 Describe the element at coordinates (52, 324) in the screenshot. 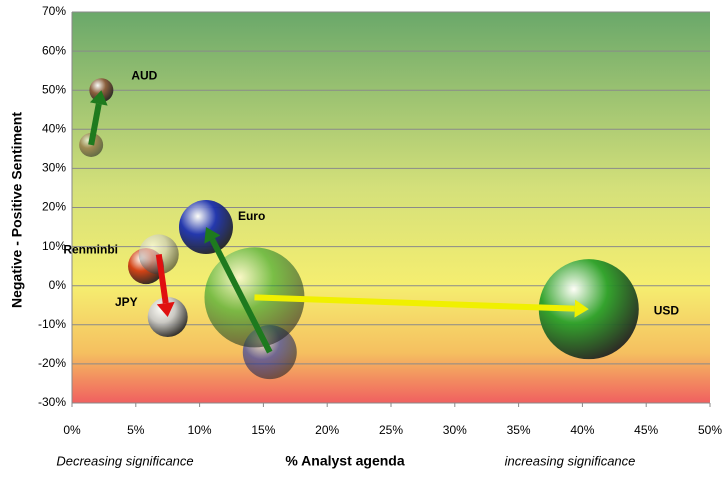

I see `y-tick-label: -10%` at that location.